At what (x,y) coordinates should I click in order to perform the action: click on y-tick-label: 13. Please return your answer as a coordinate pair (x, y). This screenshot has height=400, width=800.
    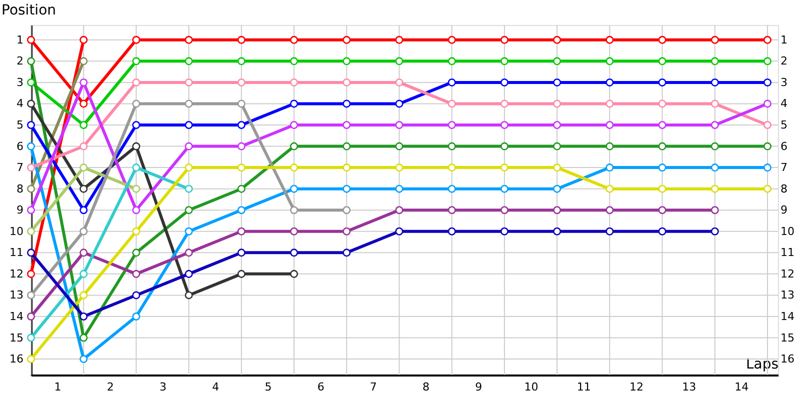
    Looking at the image, I should click on (17, 295).